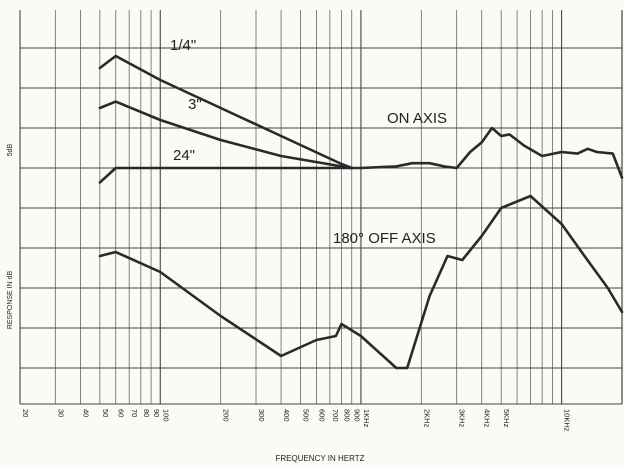 Image resolution: width=624 pixels, height=468 pixels. I want to click on series-label-3-inch: 3", so click(195, 104).